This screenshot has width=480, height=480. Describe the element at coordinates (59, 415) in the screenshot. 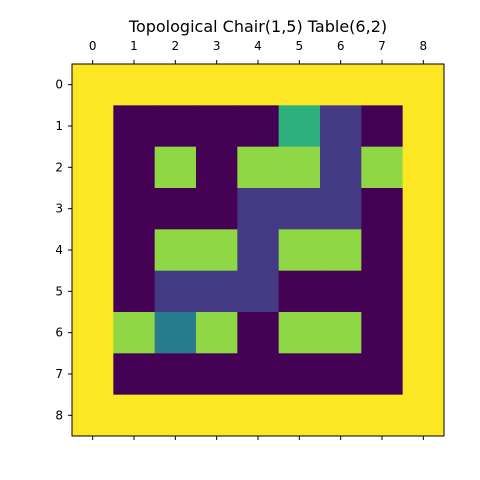

I see `y-tick-label-8: 8` at that location.